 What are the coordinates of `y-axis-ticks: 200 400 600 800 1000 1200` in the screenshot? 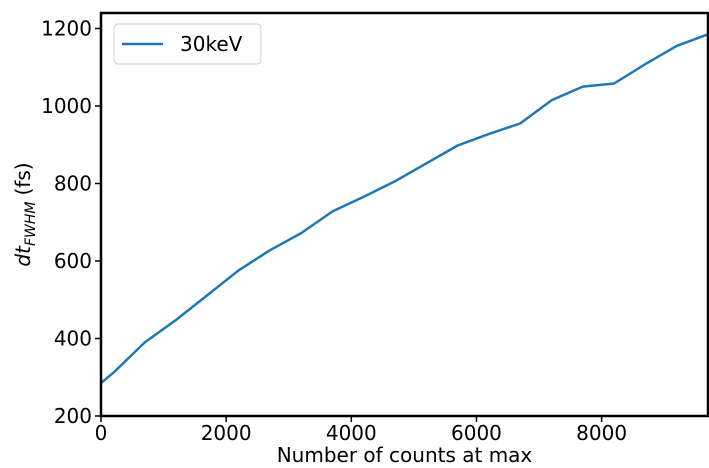 It's located at (71, 222).